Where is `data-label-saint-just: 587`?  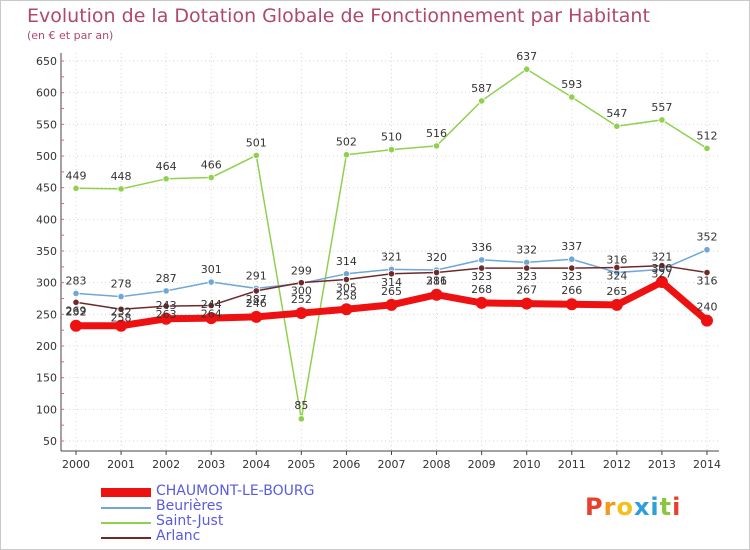 data-label-saint-just: 587 is located at coordinates (481, 88).